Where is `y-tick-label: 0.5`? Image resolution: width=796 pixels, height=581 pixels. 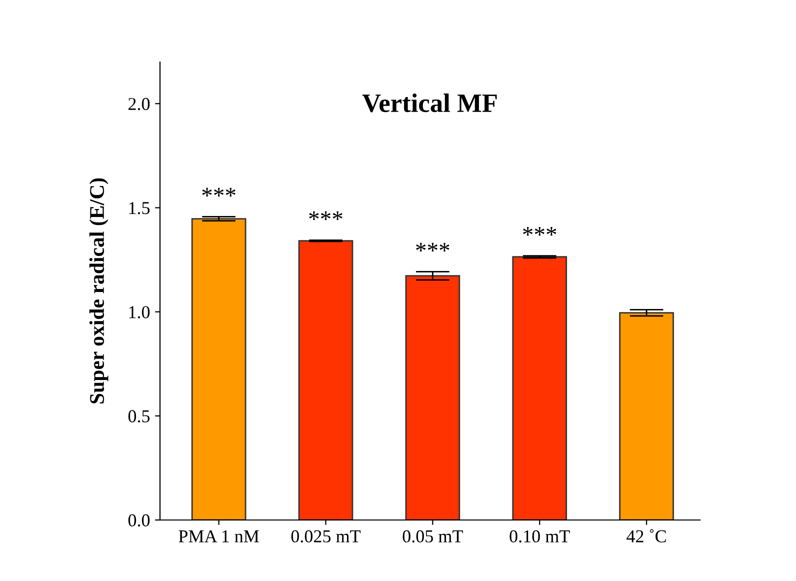 y-tick-label: 0.5 is located at coordinates (139, 416).